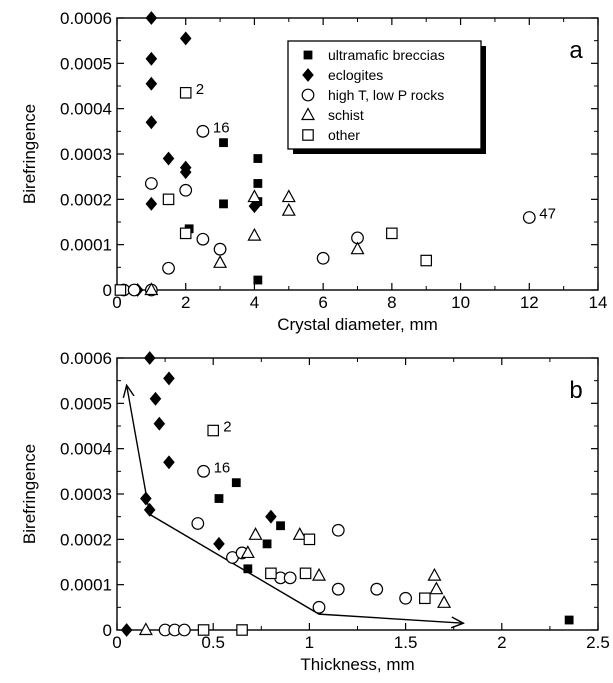  Describe the element at coordinates (86, 358) in the screenshot. I see `y-tick-label: 0.0006` at that location.